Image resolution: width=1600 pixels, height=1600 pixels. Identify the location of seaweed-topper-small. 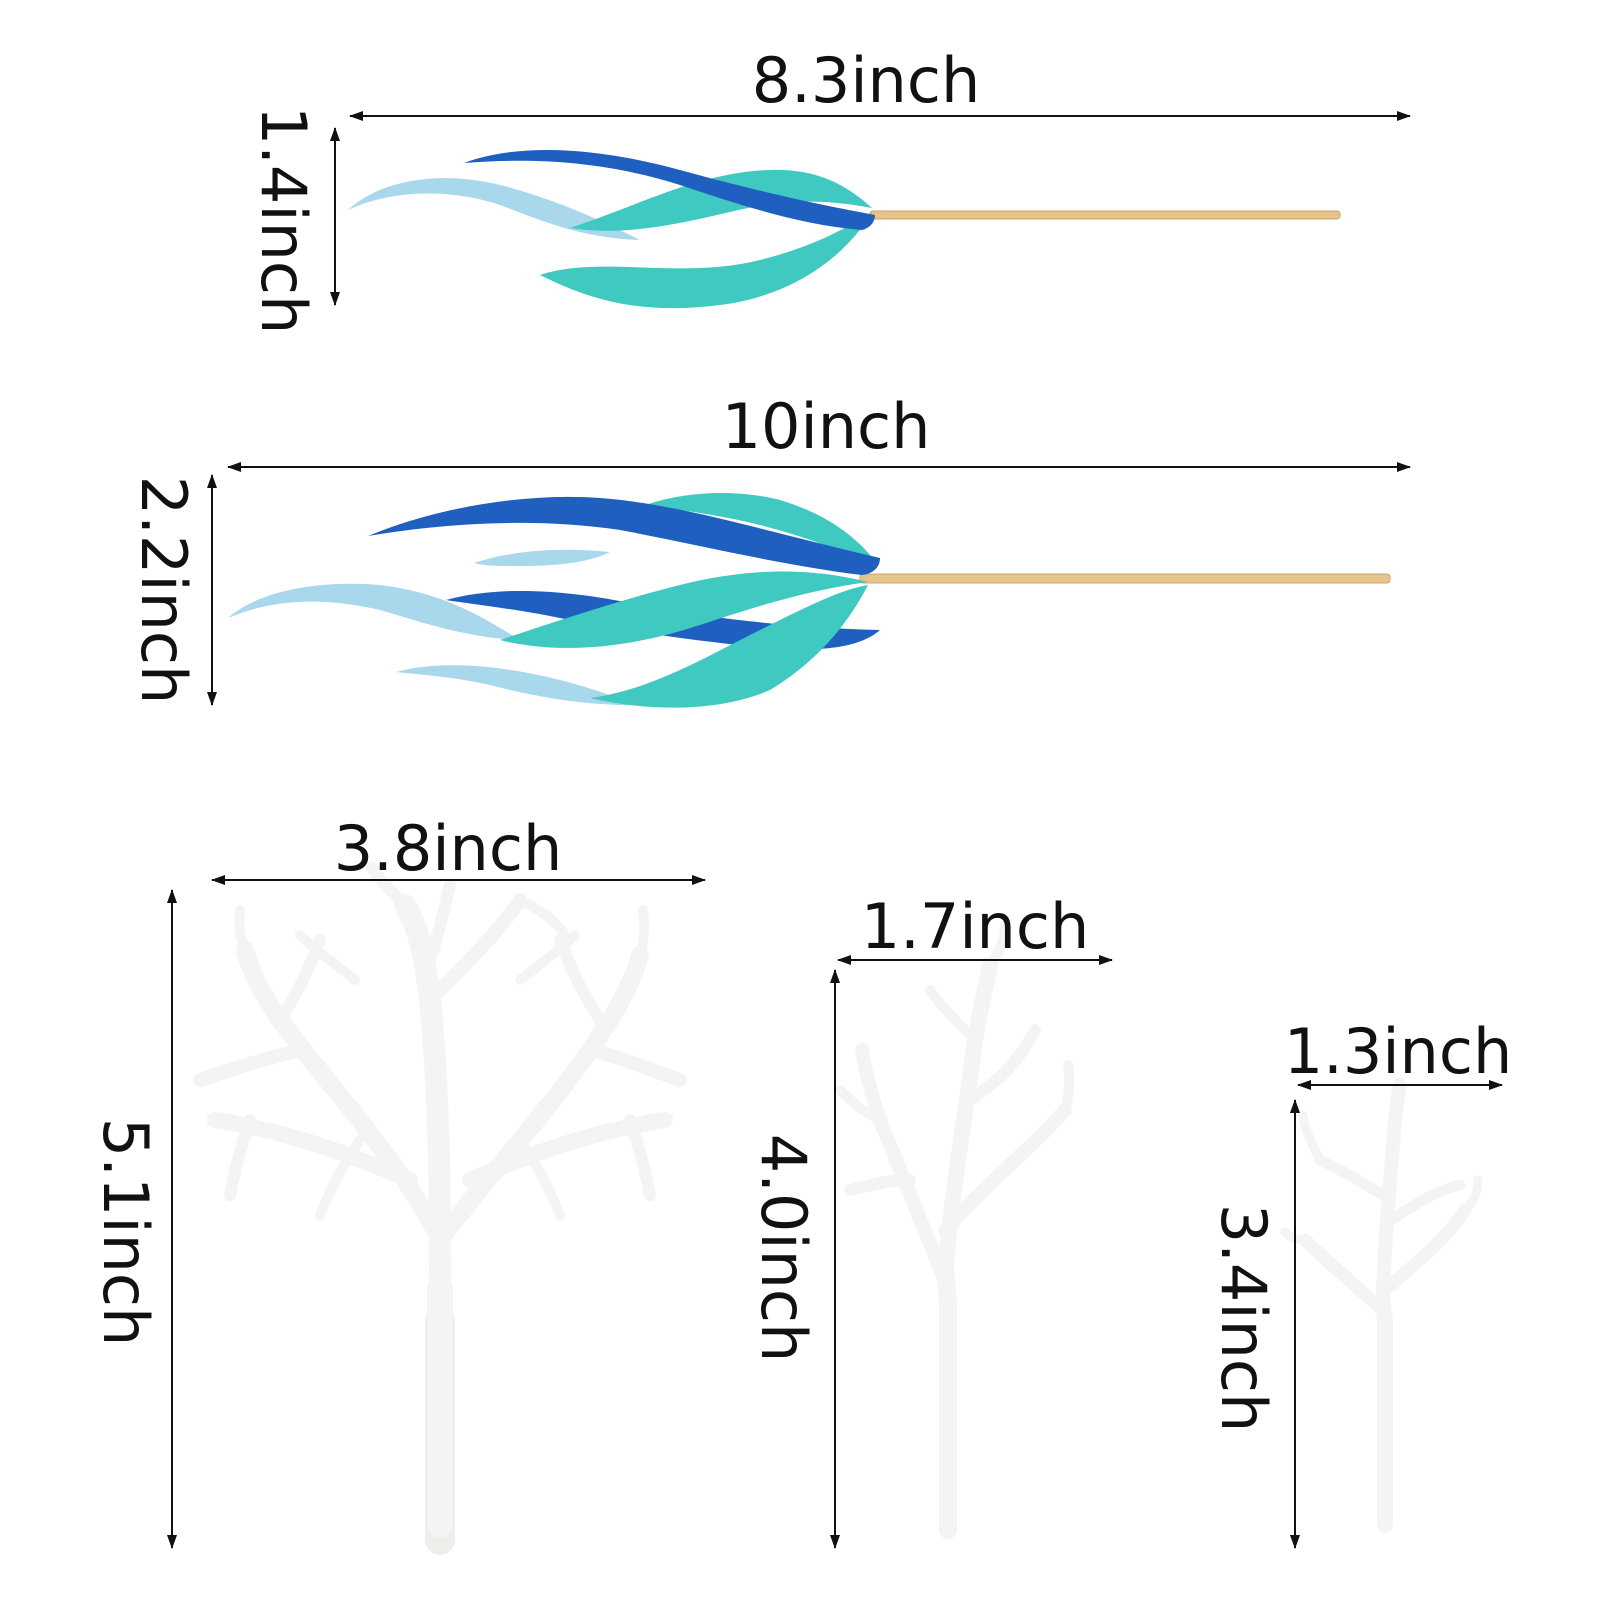
(844, 229).